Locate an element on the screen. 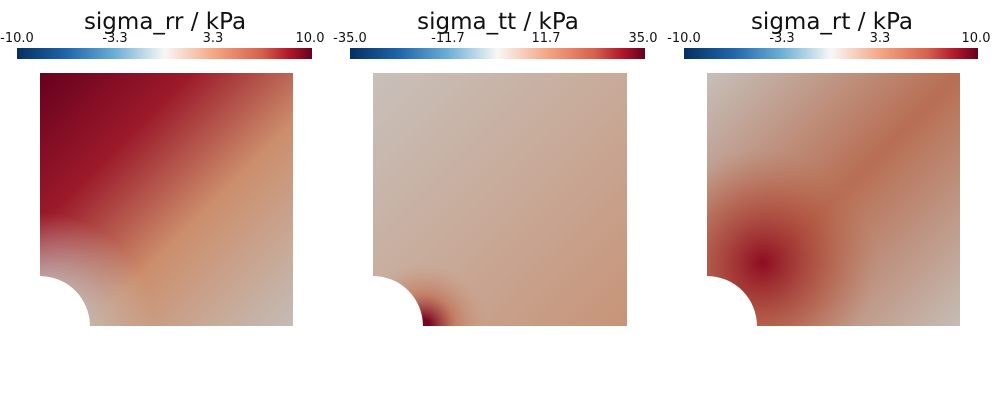 The image size is (1000, 400). tick-label: -11.7 is located at coordinates (448, 38).